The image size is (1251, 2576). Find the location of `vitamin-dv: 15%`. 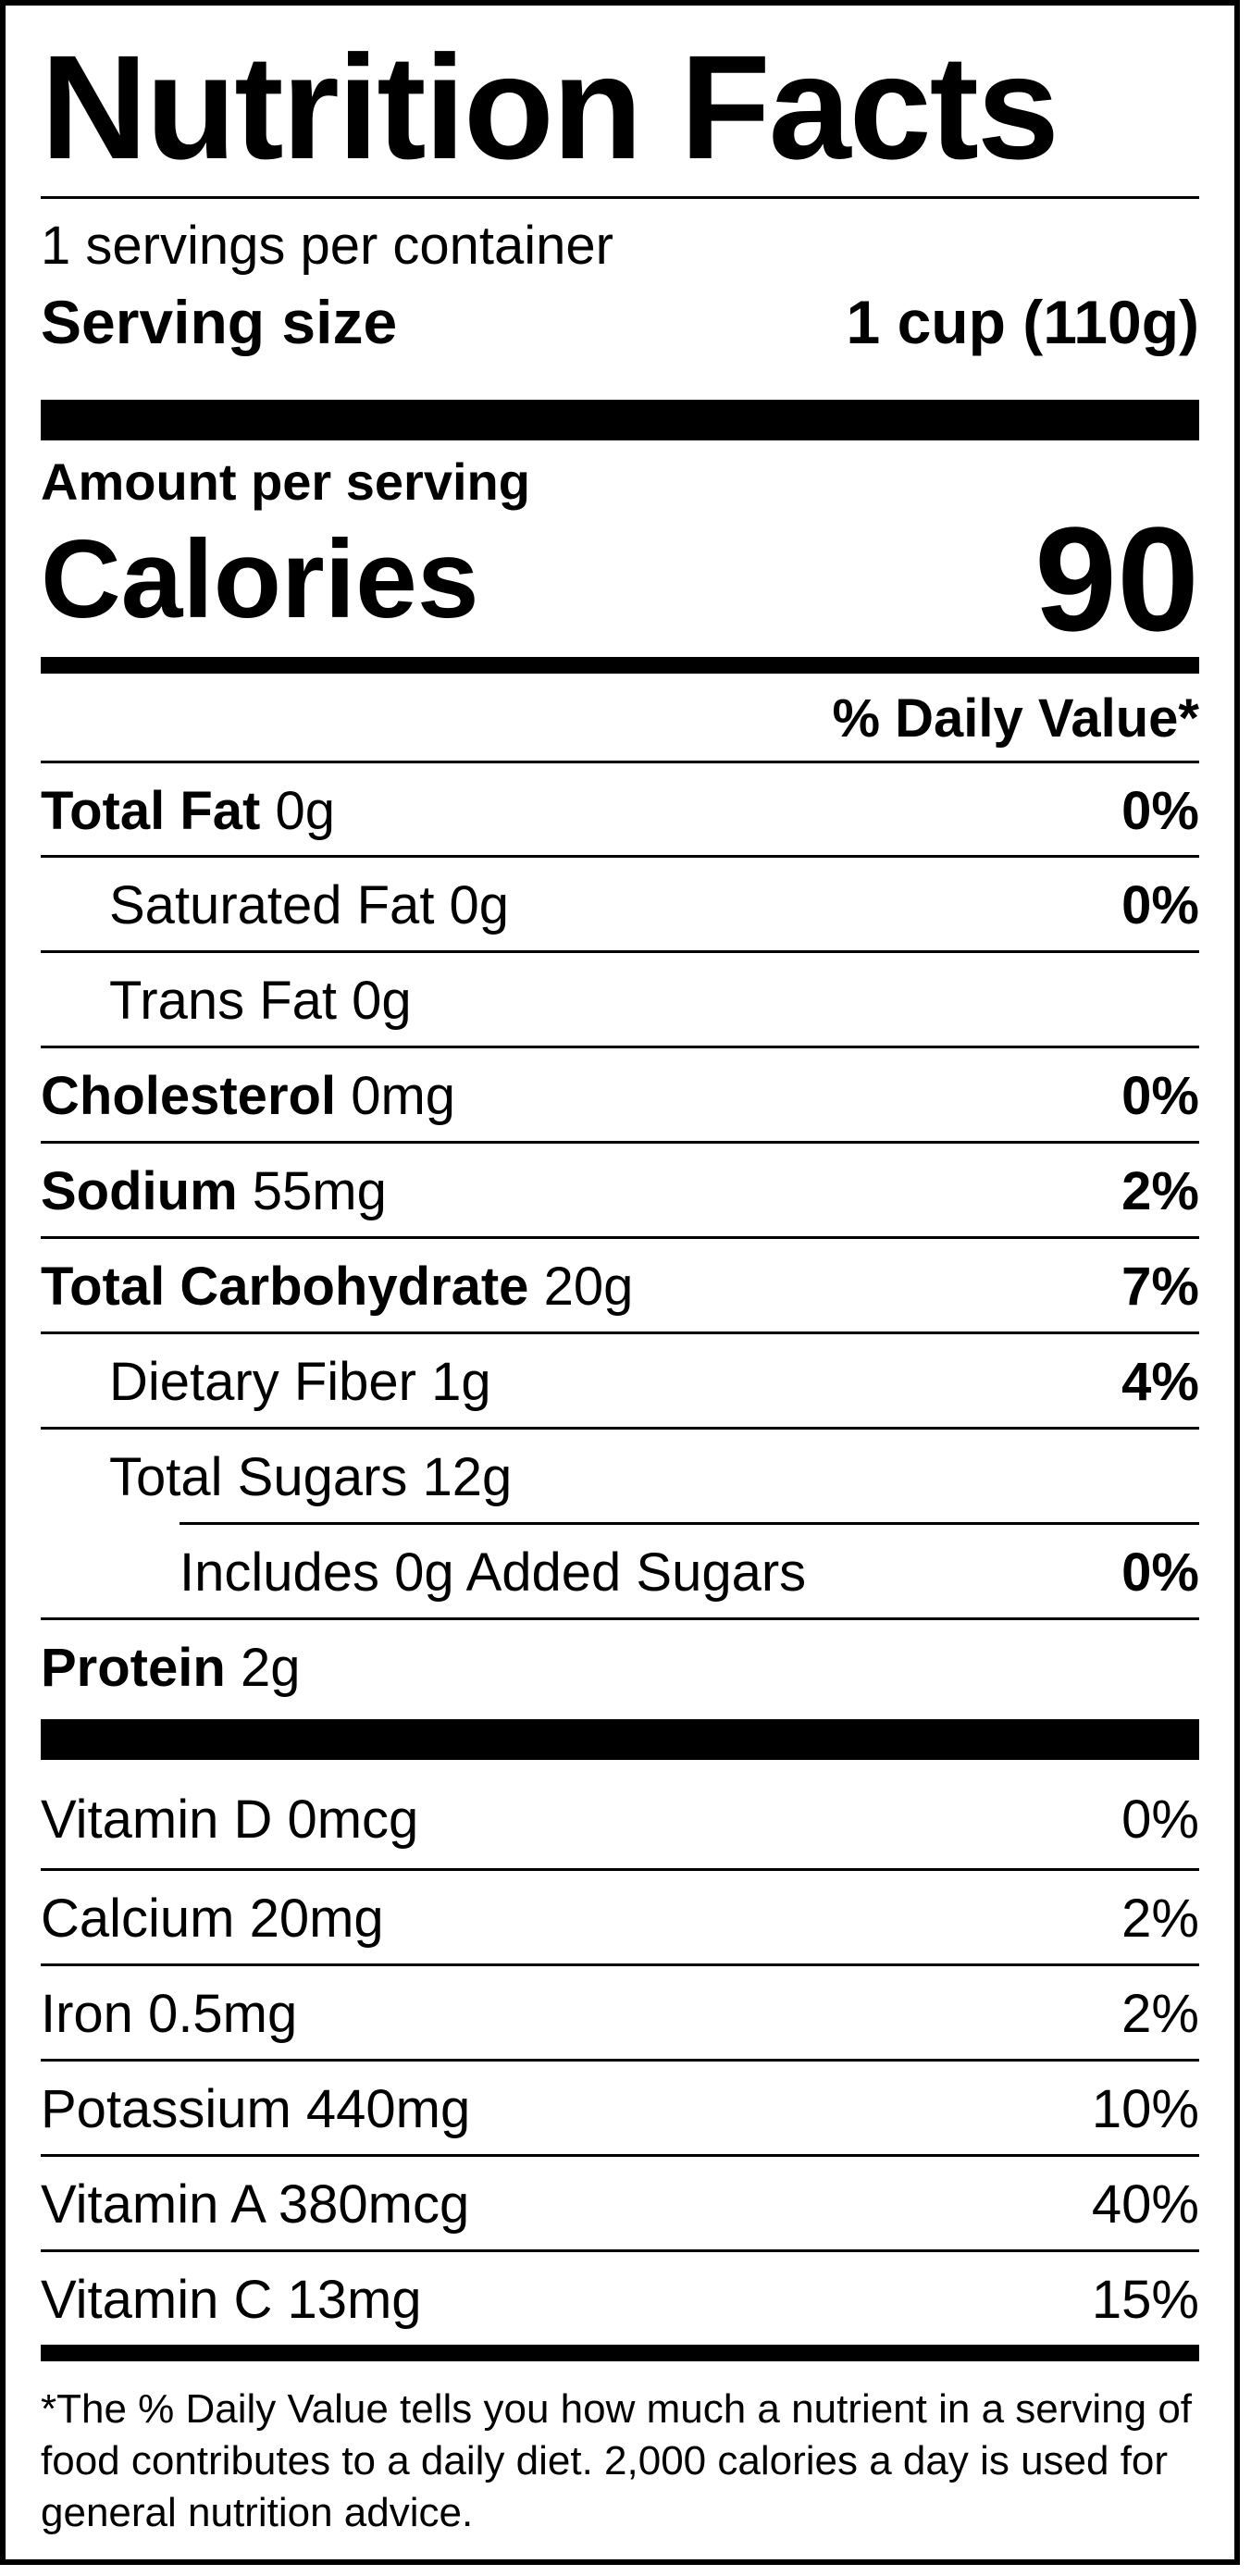

vitamin-dv: 15% is located at coordinates (1145, 2300).